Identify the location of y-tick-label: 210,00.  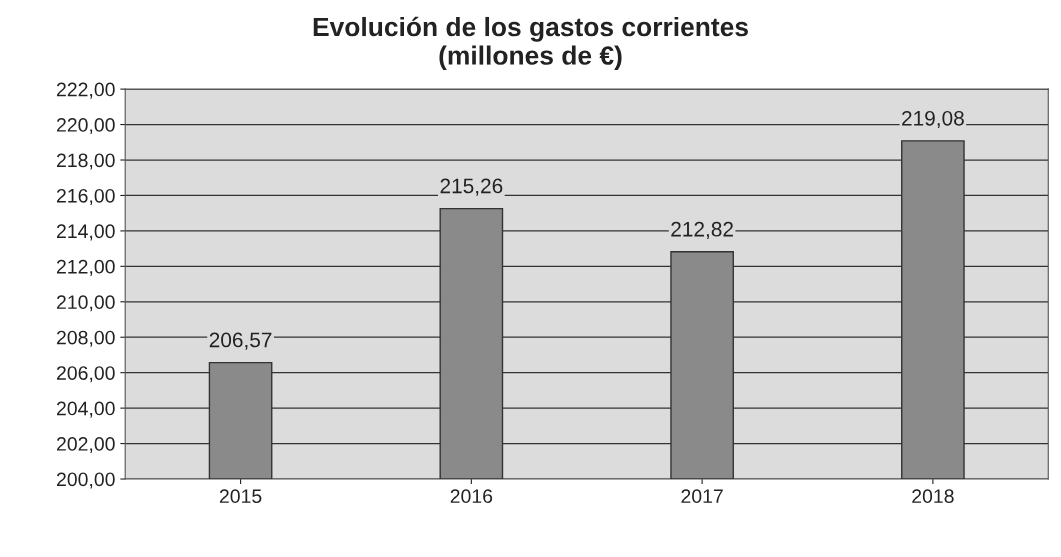
(85, 303).